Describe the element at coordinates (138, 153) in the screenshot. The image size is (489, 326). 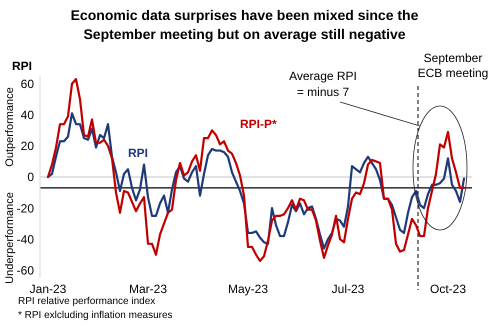
I see `series-label: RPI` at that location.